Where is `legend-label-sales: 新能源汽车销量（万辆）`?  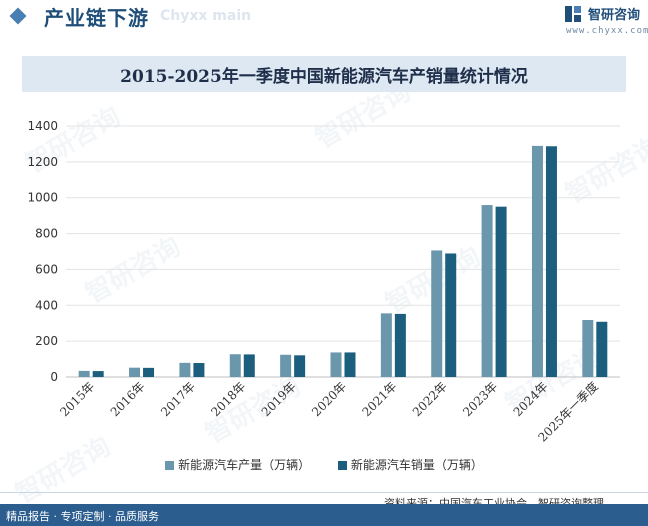 legend-label-sales: 新能源汽车销量（万辆） is located at coordinates (416, 465).